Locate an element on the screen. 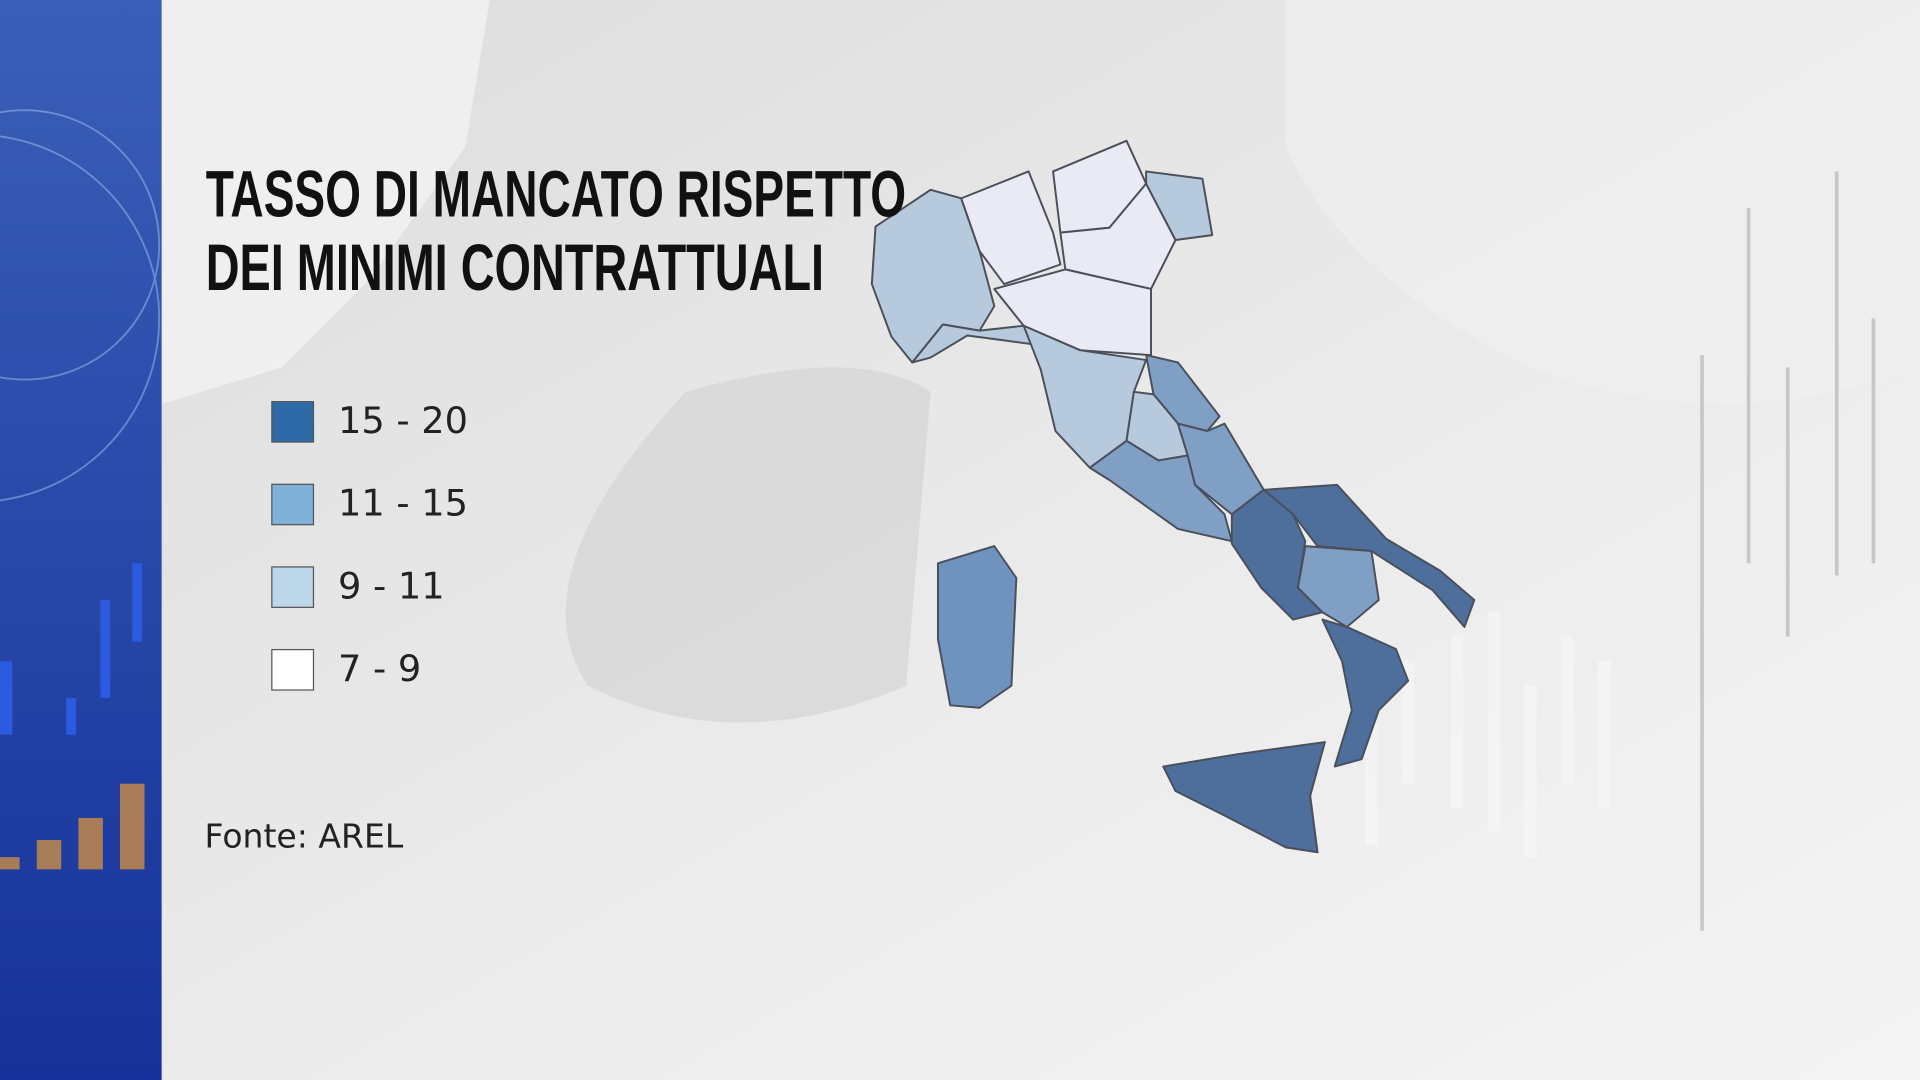 This screenshot has width=1920, height=1080. side-bars is located at coordinates (72, 716).